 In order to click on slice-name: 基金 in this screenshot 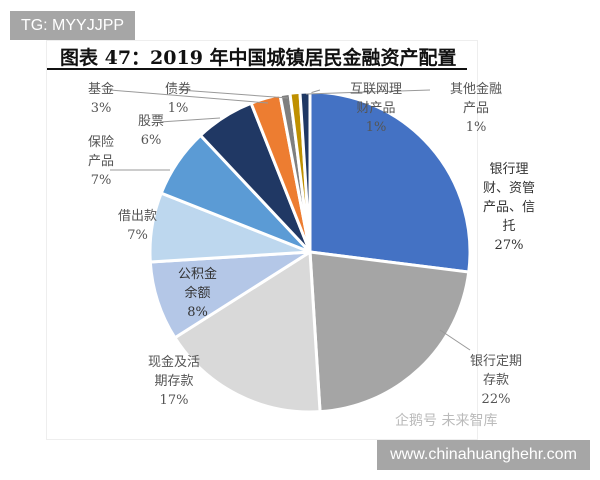, I will do `click(101, 89)`.